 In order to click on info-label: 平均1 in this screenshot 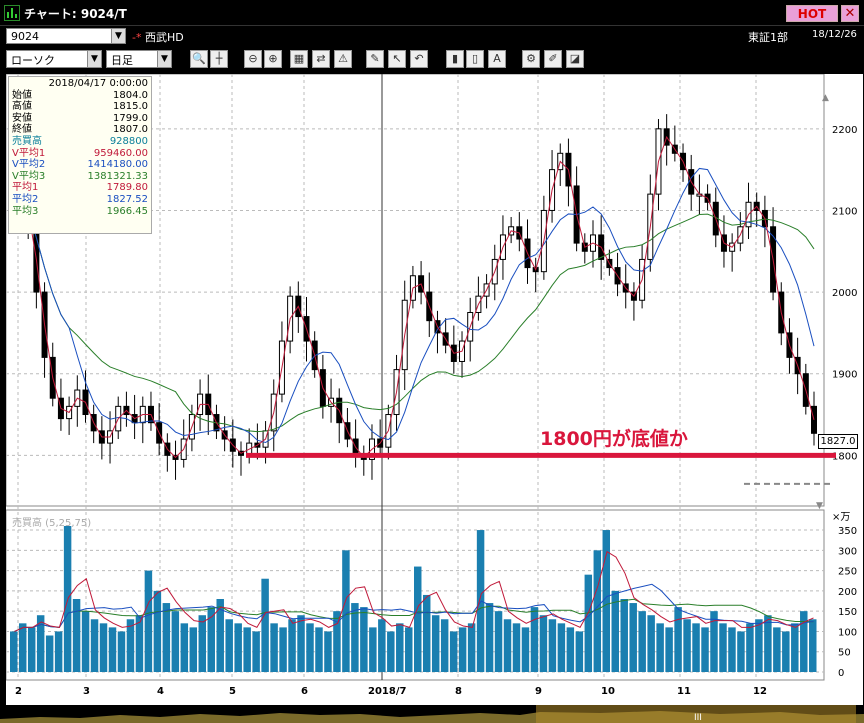, I will do `click(25, 188)`.